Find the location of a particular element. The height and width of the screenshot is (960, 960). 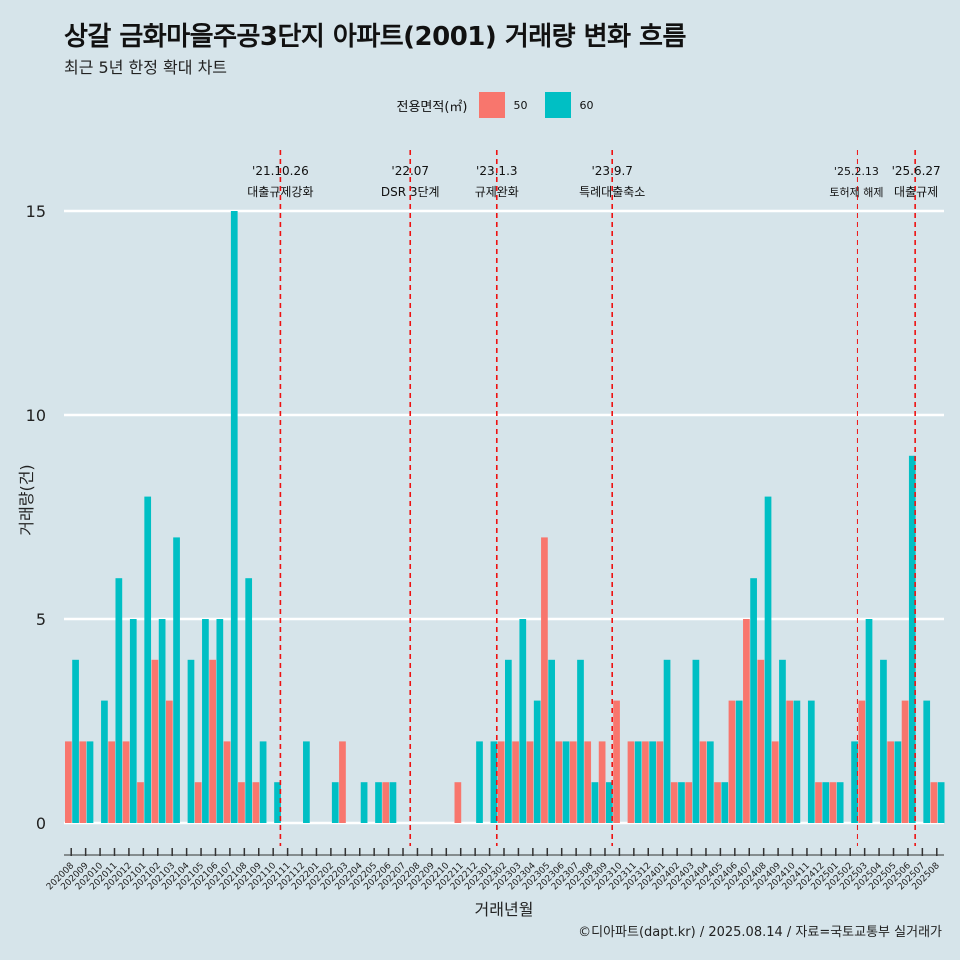

legend-label-50: 50 is located at coordinates (520, 105).